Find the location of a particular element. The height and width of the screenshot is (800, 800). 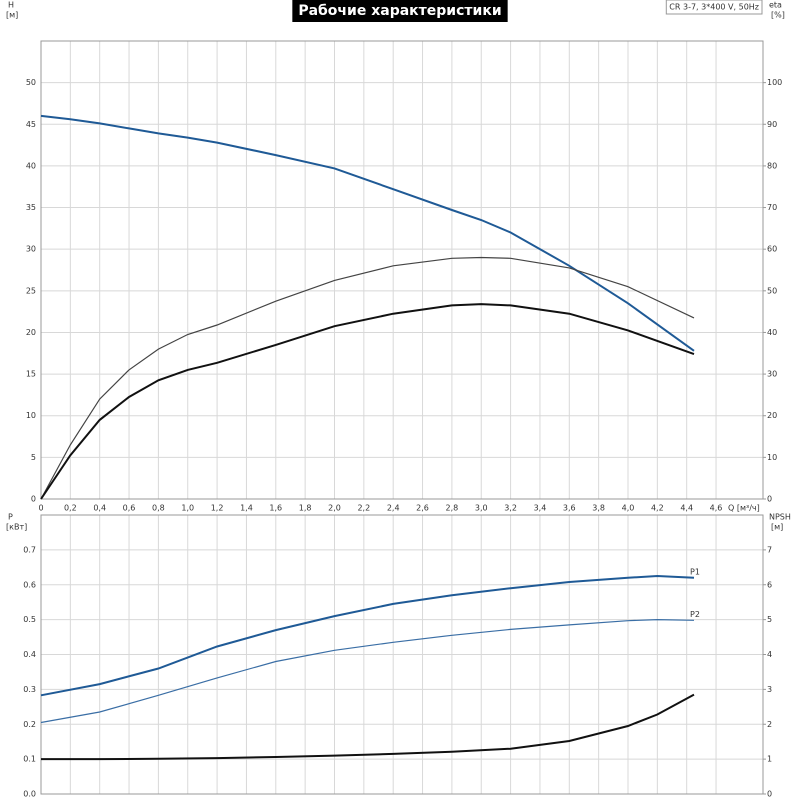

x-tick-label: 0,8 is located at coordinates (158, 508).